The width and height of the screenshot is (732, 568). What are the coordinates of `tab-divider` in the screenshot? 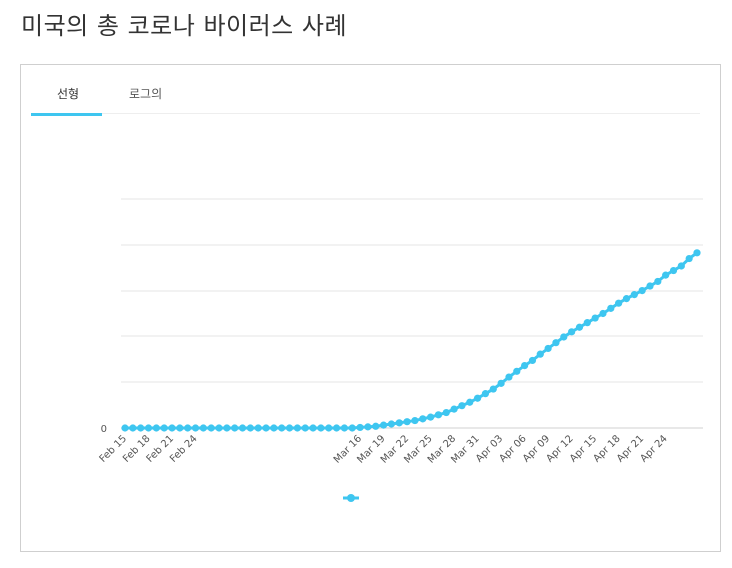 It's located at (365, 113).